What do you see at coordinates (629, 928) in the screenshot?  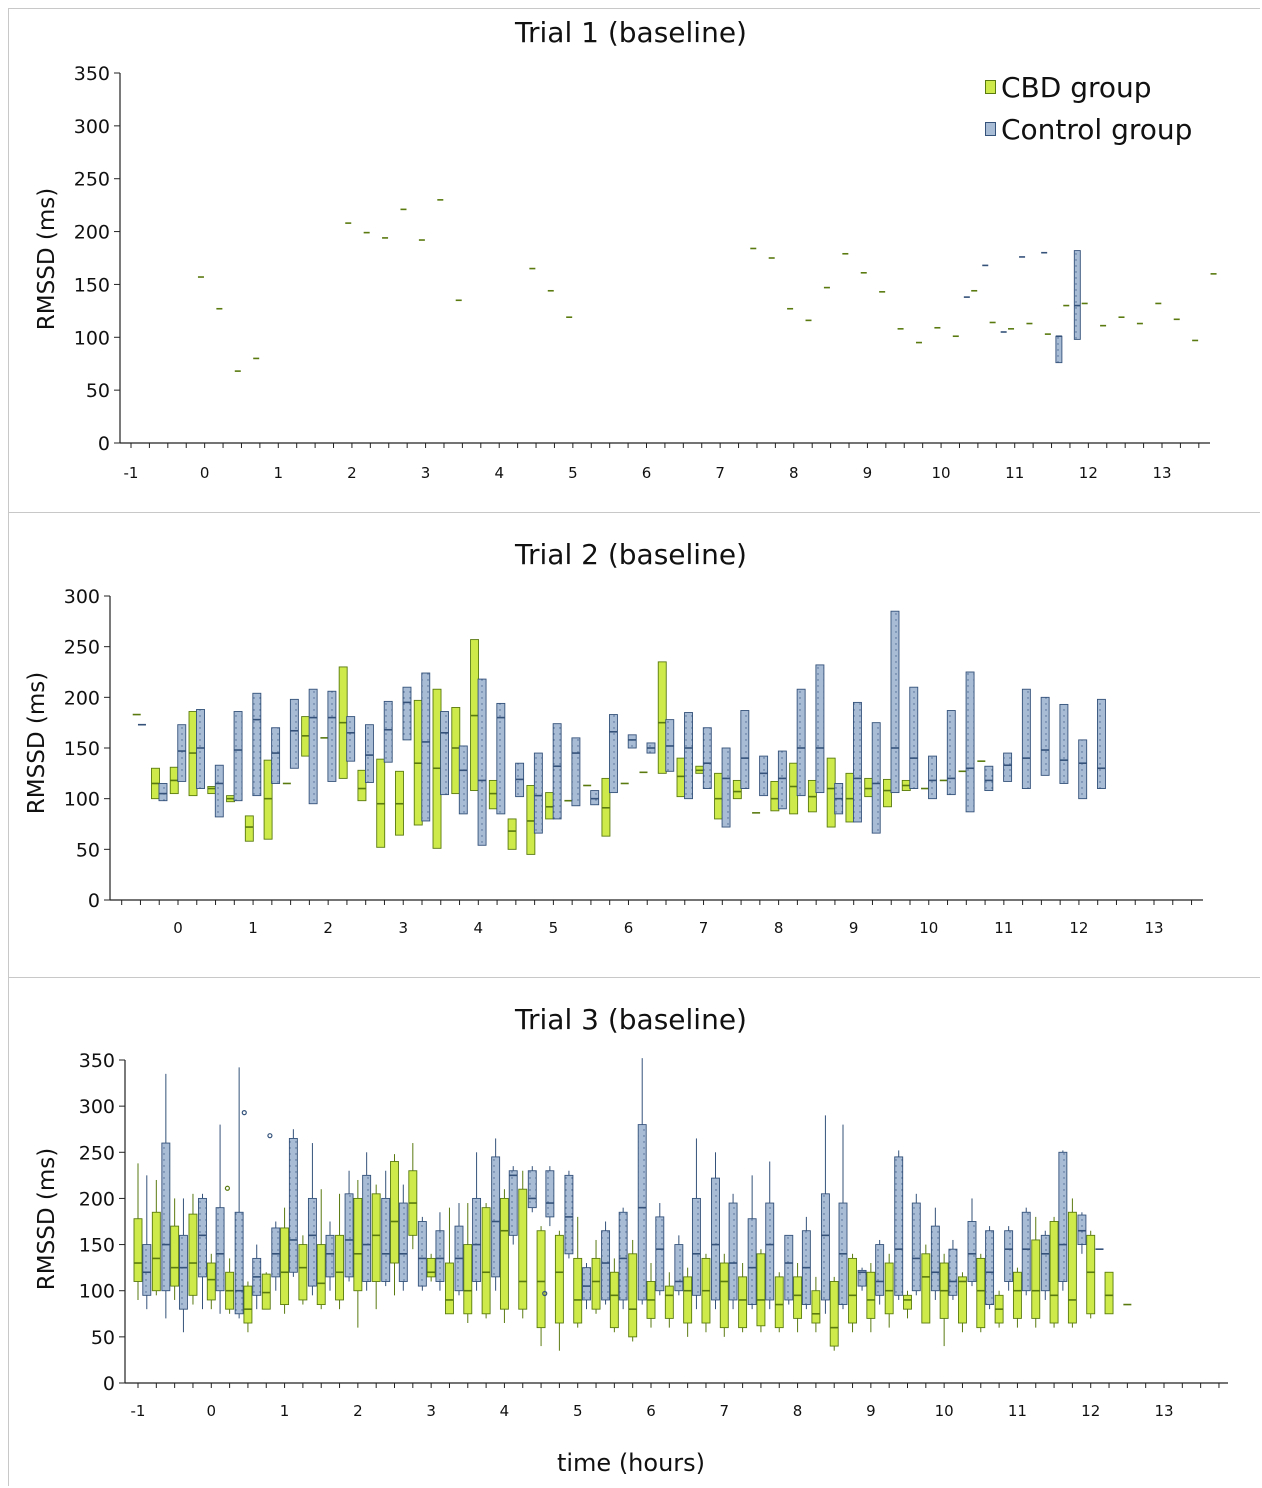 I see `x-tick-label: 6` at bounding box center [629, 928].